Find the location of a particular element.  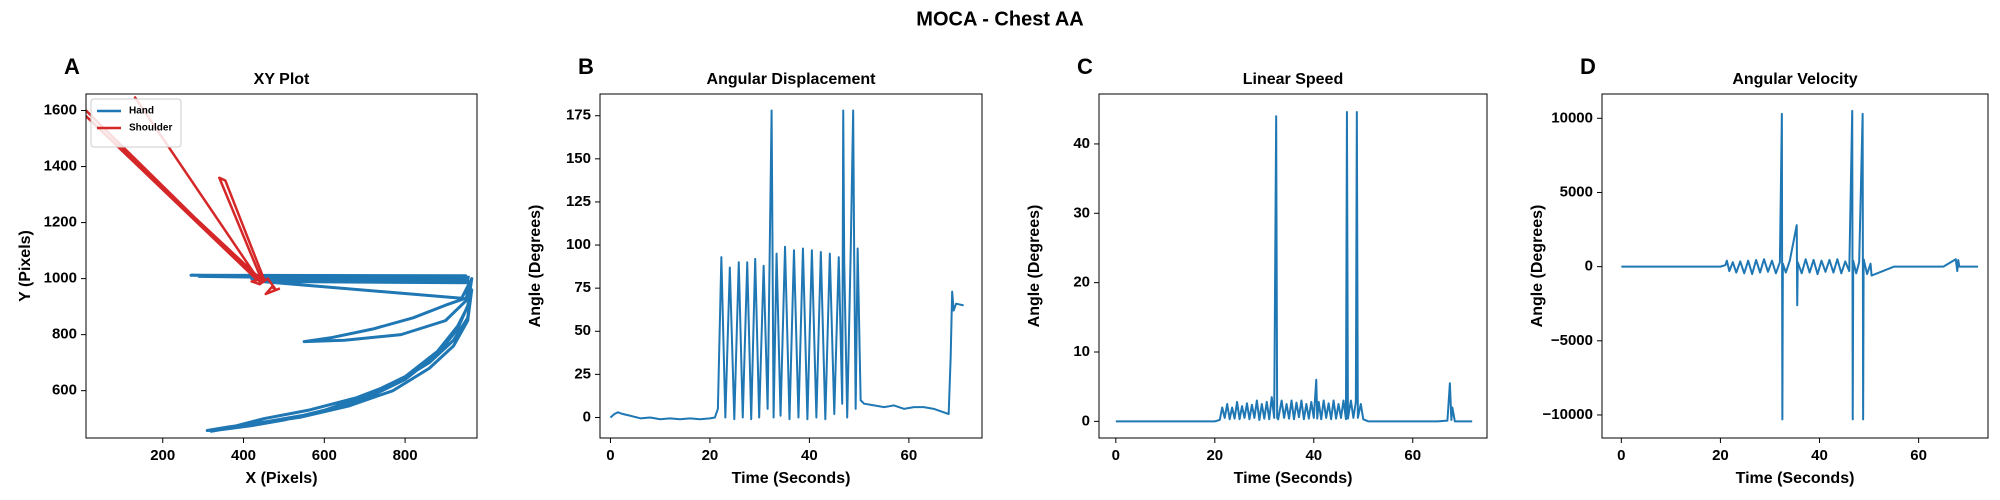

y-tick-label: 30 is located at coordinates (1081, 212).